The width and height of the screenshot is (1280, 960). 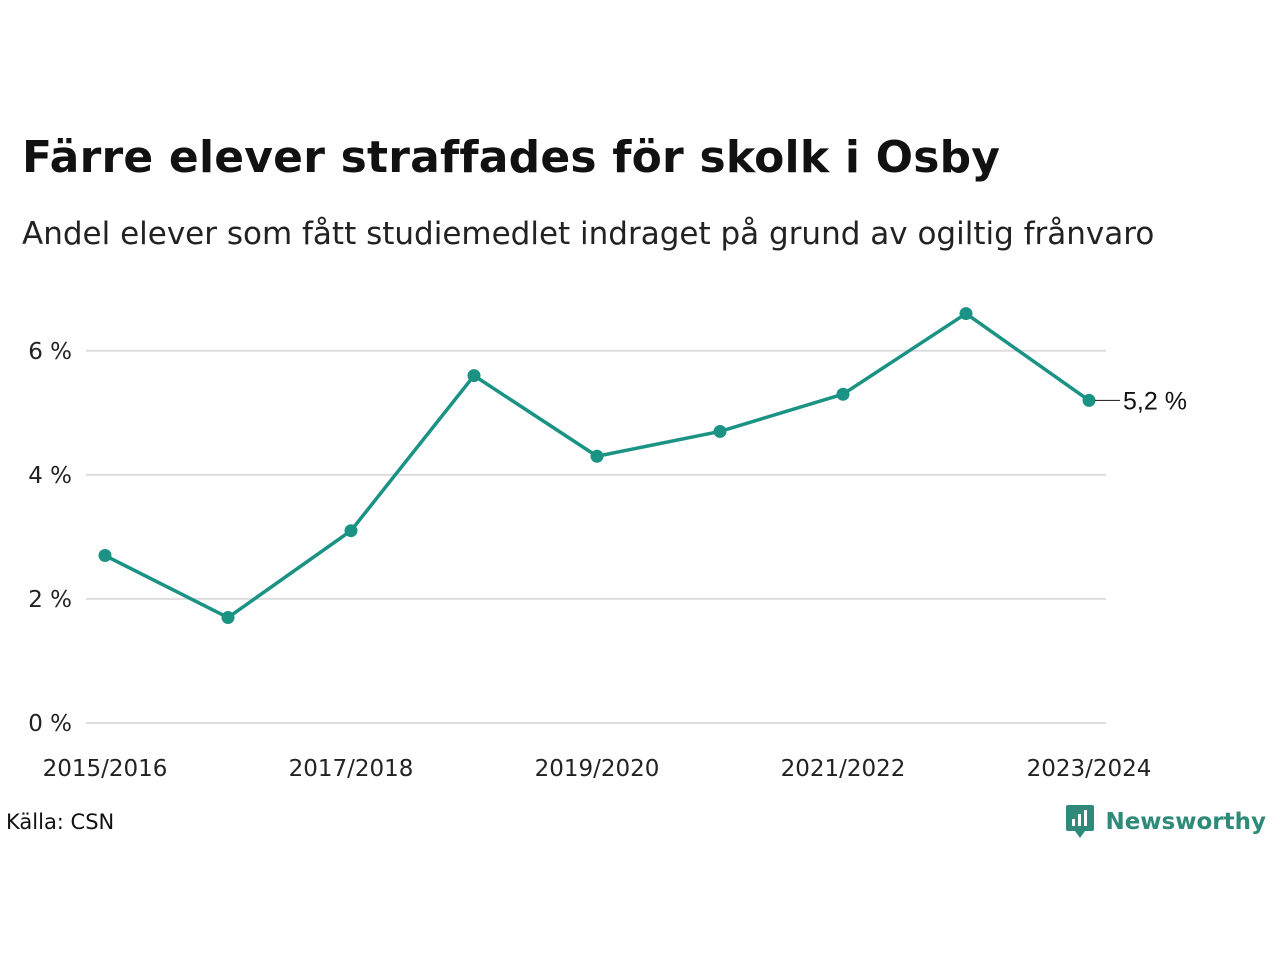 I want to click on y-tick-label: 0 %, so click(x=50, y=724).